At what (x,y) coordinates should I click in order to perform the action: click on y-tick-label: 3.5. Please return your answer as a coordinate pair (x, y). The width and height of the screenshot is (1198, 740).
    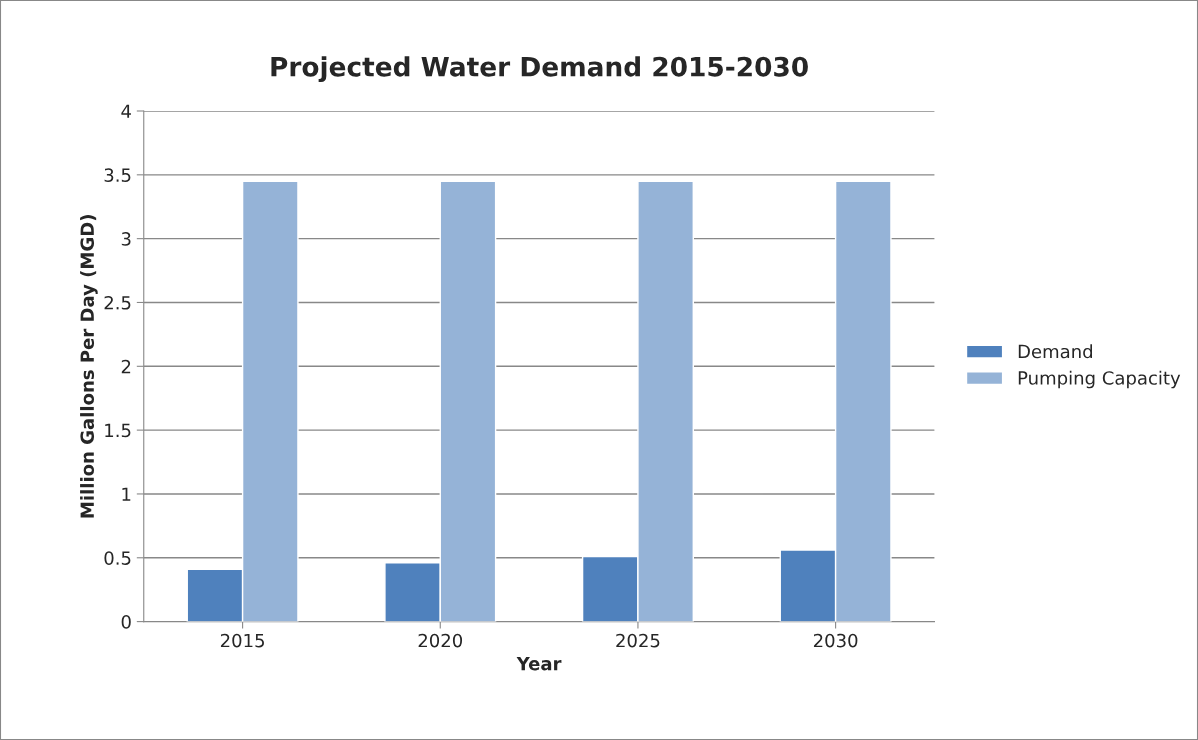
    Looking at the image, I should click on (117, 175).